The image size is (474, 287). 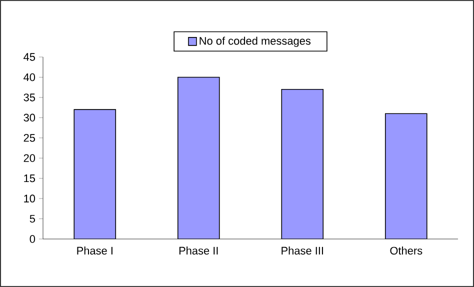 I want to click on y-tick-label: 10, so click(x=30, y=198).